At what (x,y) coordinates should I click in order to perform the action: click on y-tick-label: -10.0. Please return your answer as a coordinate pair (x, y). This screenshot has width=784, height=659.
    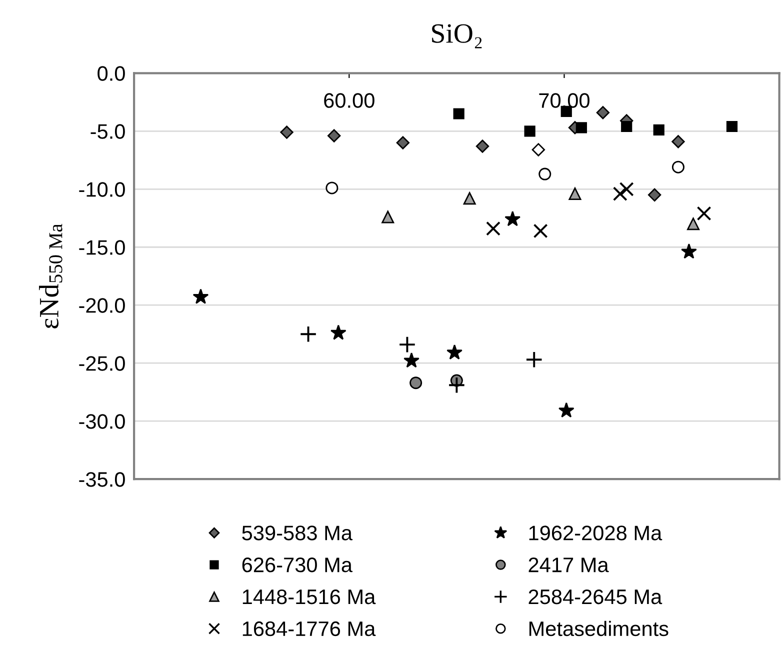
    Looking at the image, I should click on (102, 189).